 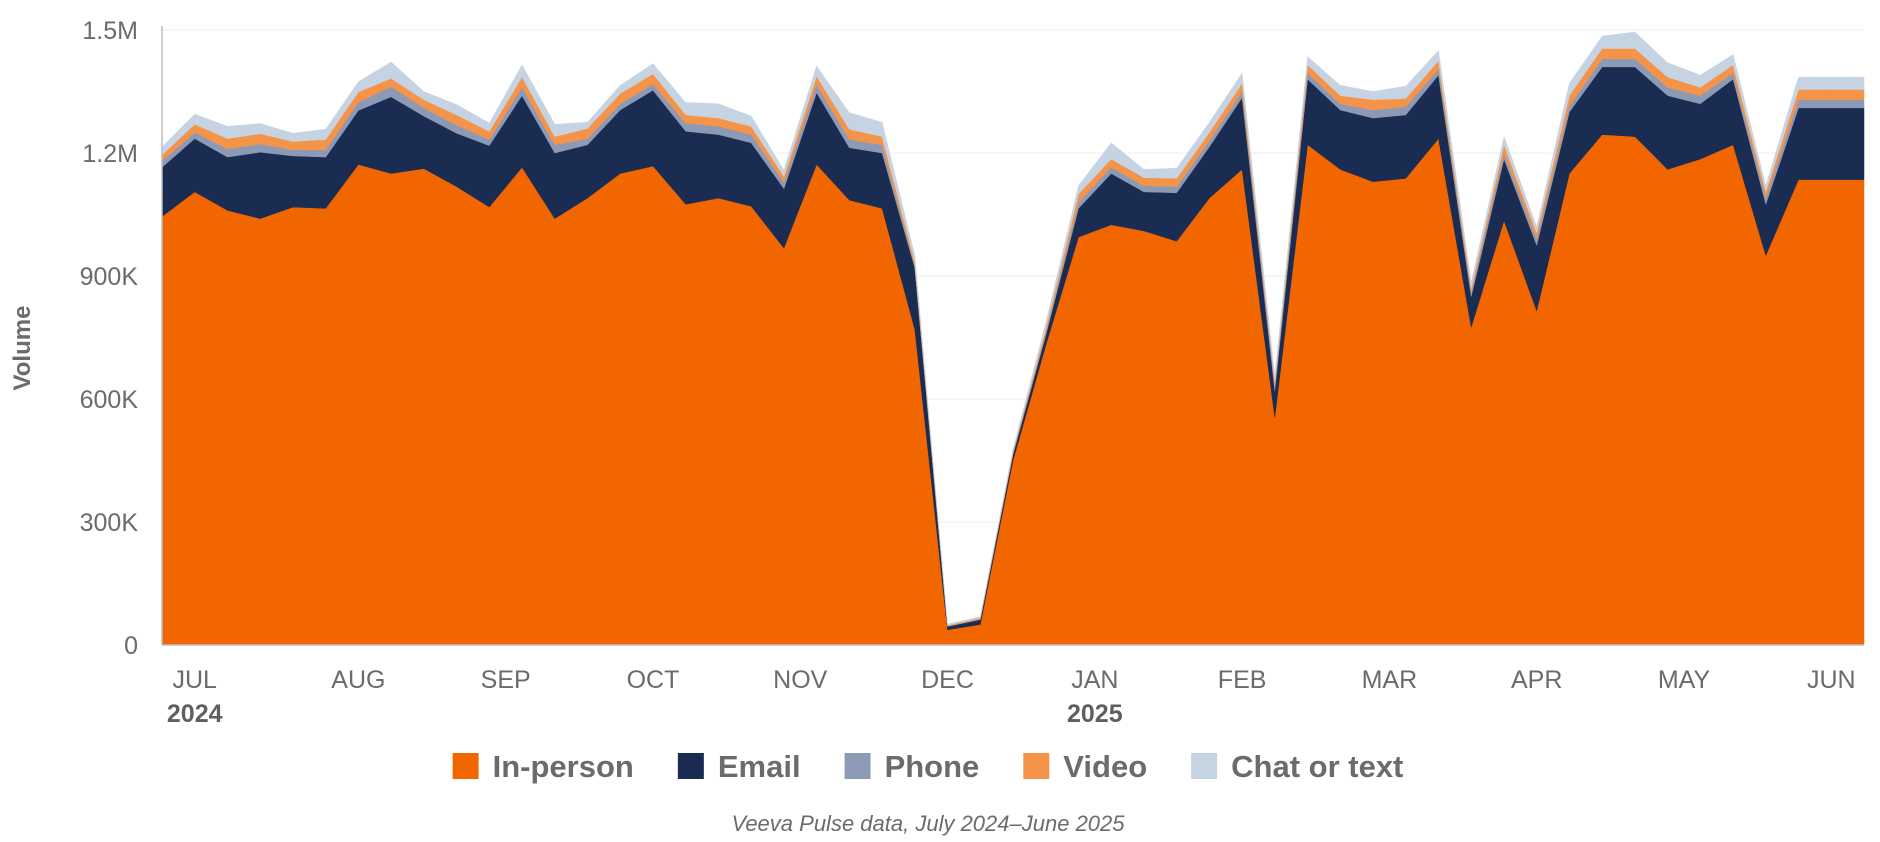 I want to click on x-tick-label: MAR, so click(x=1390, y=680).